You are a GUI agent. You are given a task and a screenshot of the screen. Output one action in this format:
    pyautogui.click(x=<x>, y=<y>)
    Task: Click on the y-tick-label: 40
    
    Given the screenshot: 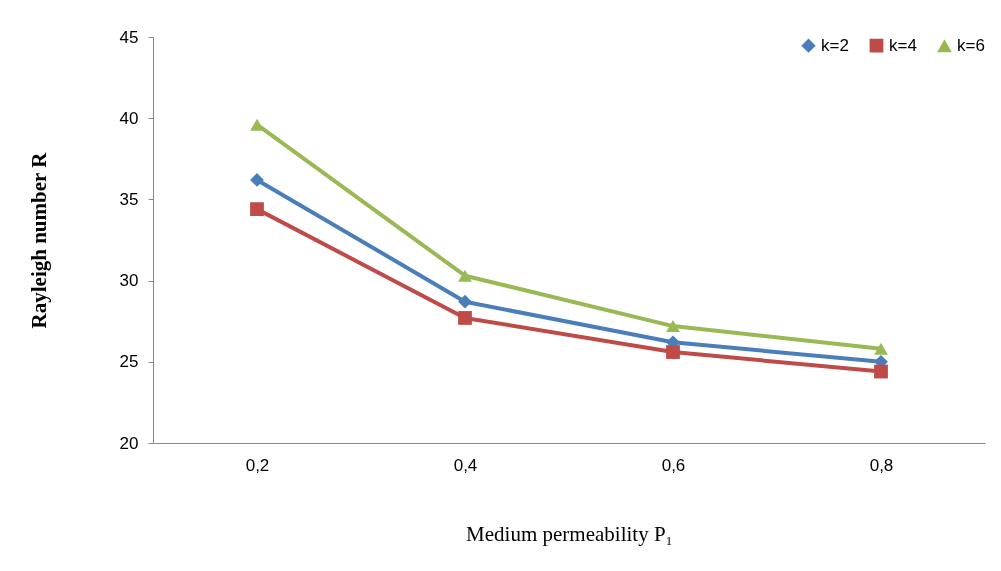 What is the action you would take?
    pyautogui.click(x=129, y=118)
    